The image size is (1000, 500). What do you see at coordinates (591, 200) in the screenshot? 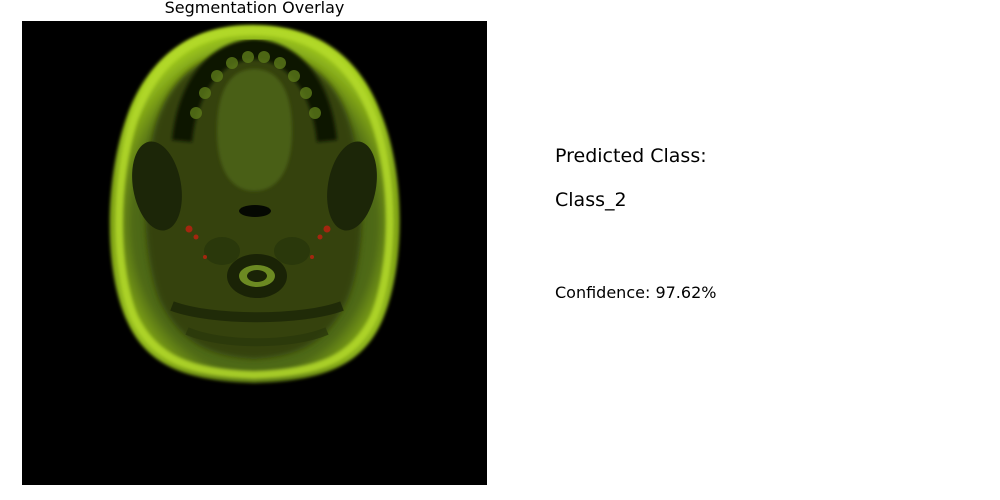
I see `predicted-class-value: Class_2` at bounding box center [591, 200].